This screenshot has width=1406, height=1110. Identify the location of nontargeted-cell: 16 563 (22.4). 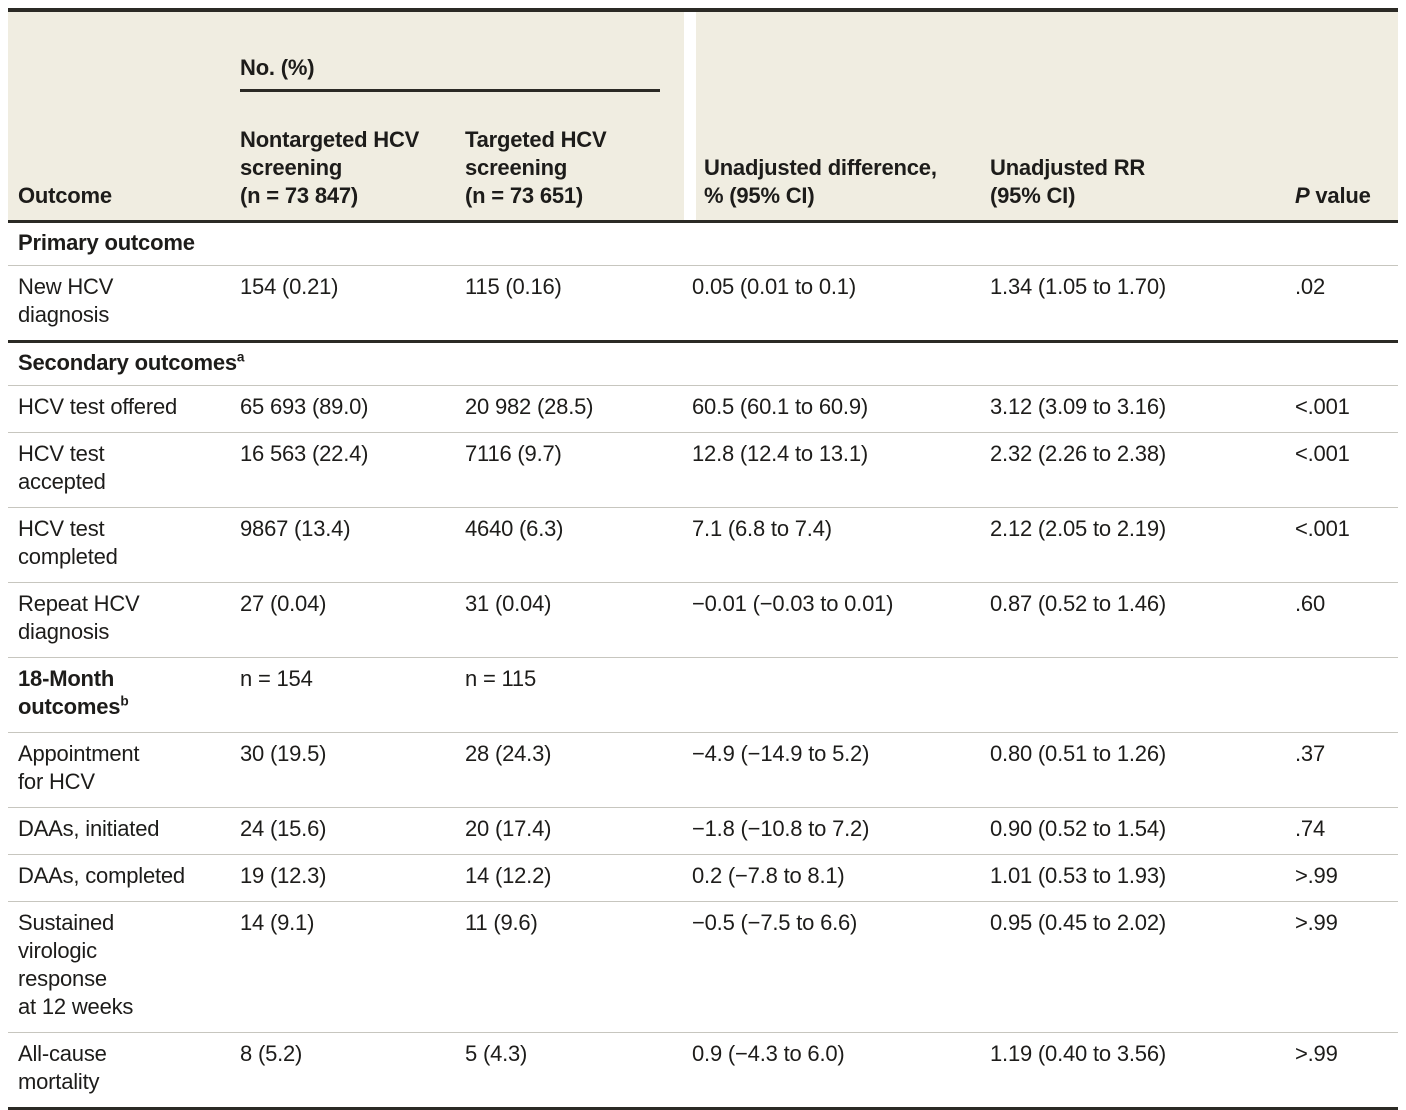
(344, 470).